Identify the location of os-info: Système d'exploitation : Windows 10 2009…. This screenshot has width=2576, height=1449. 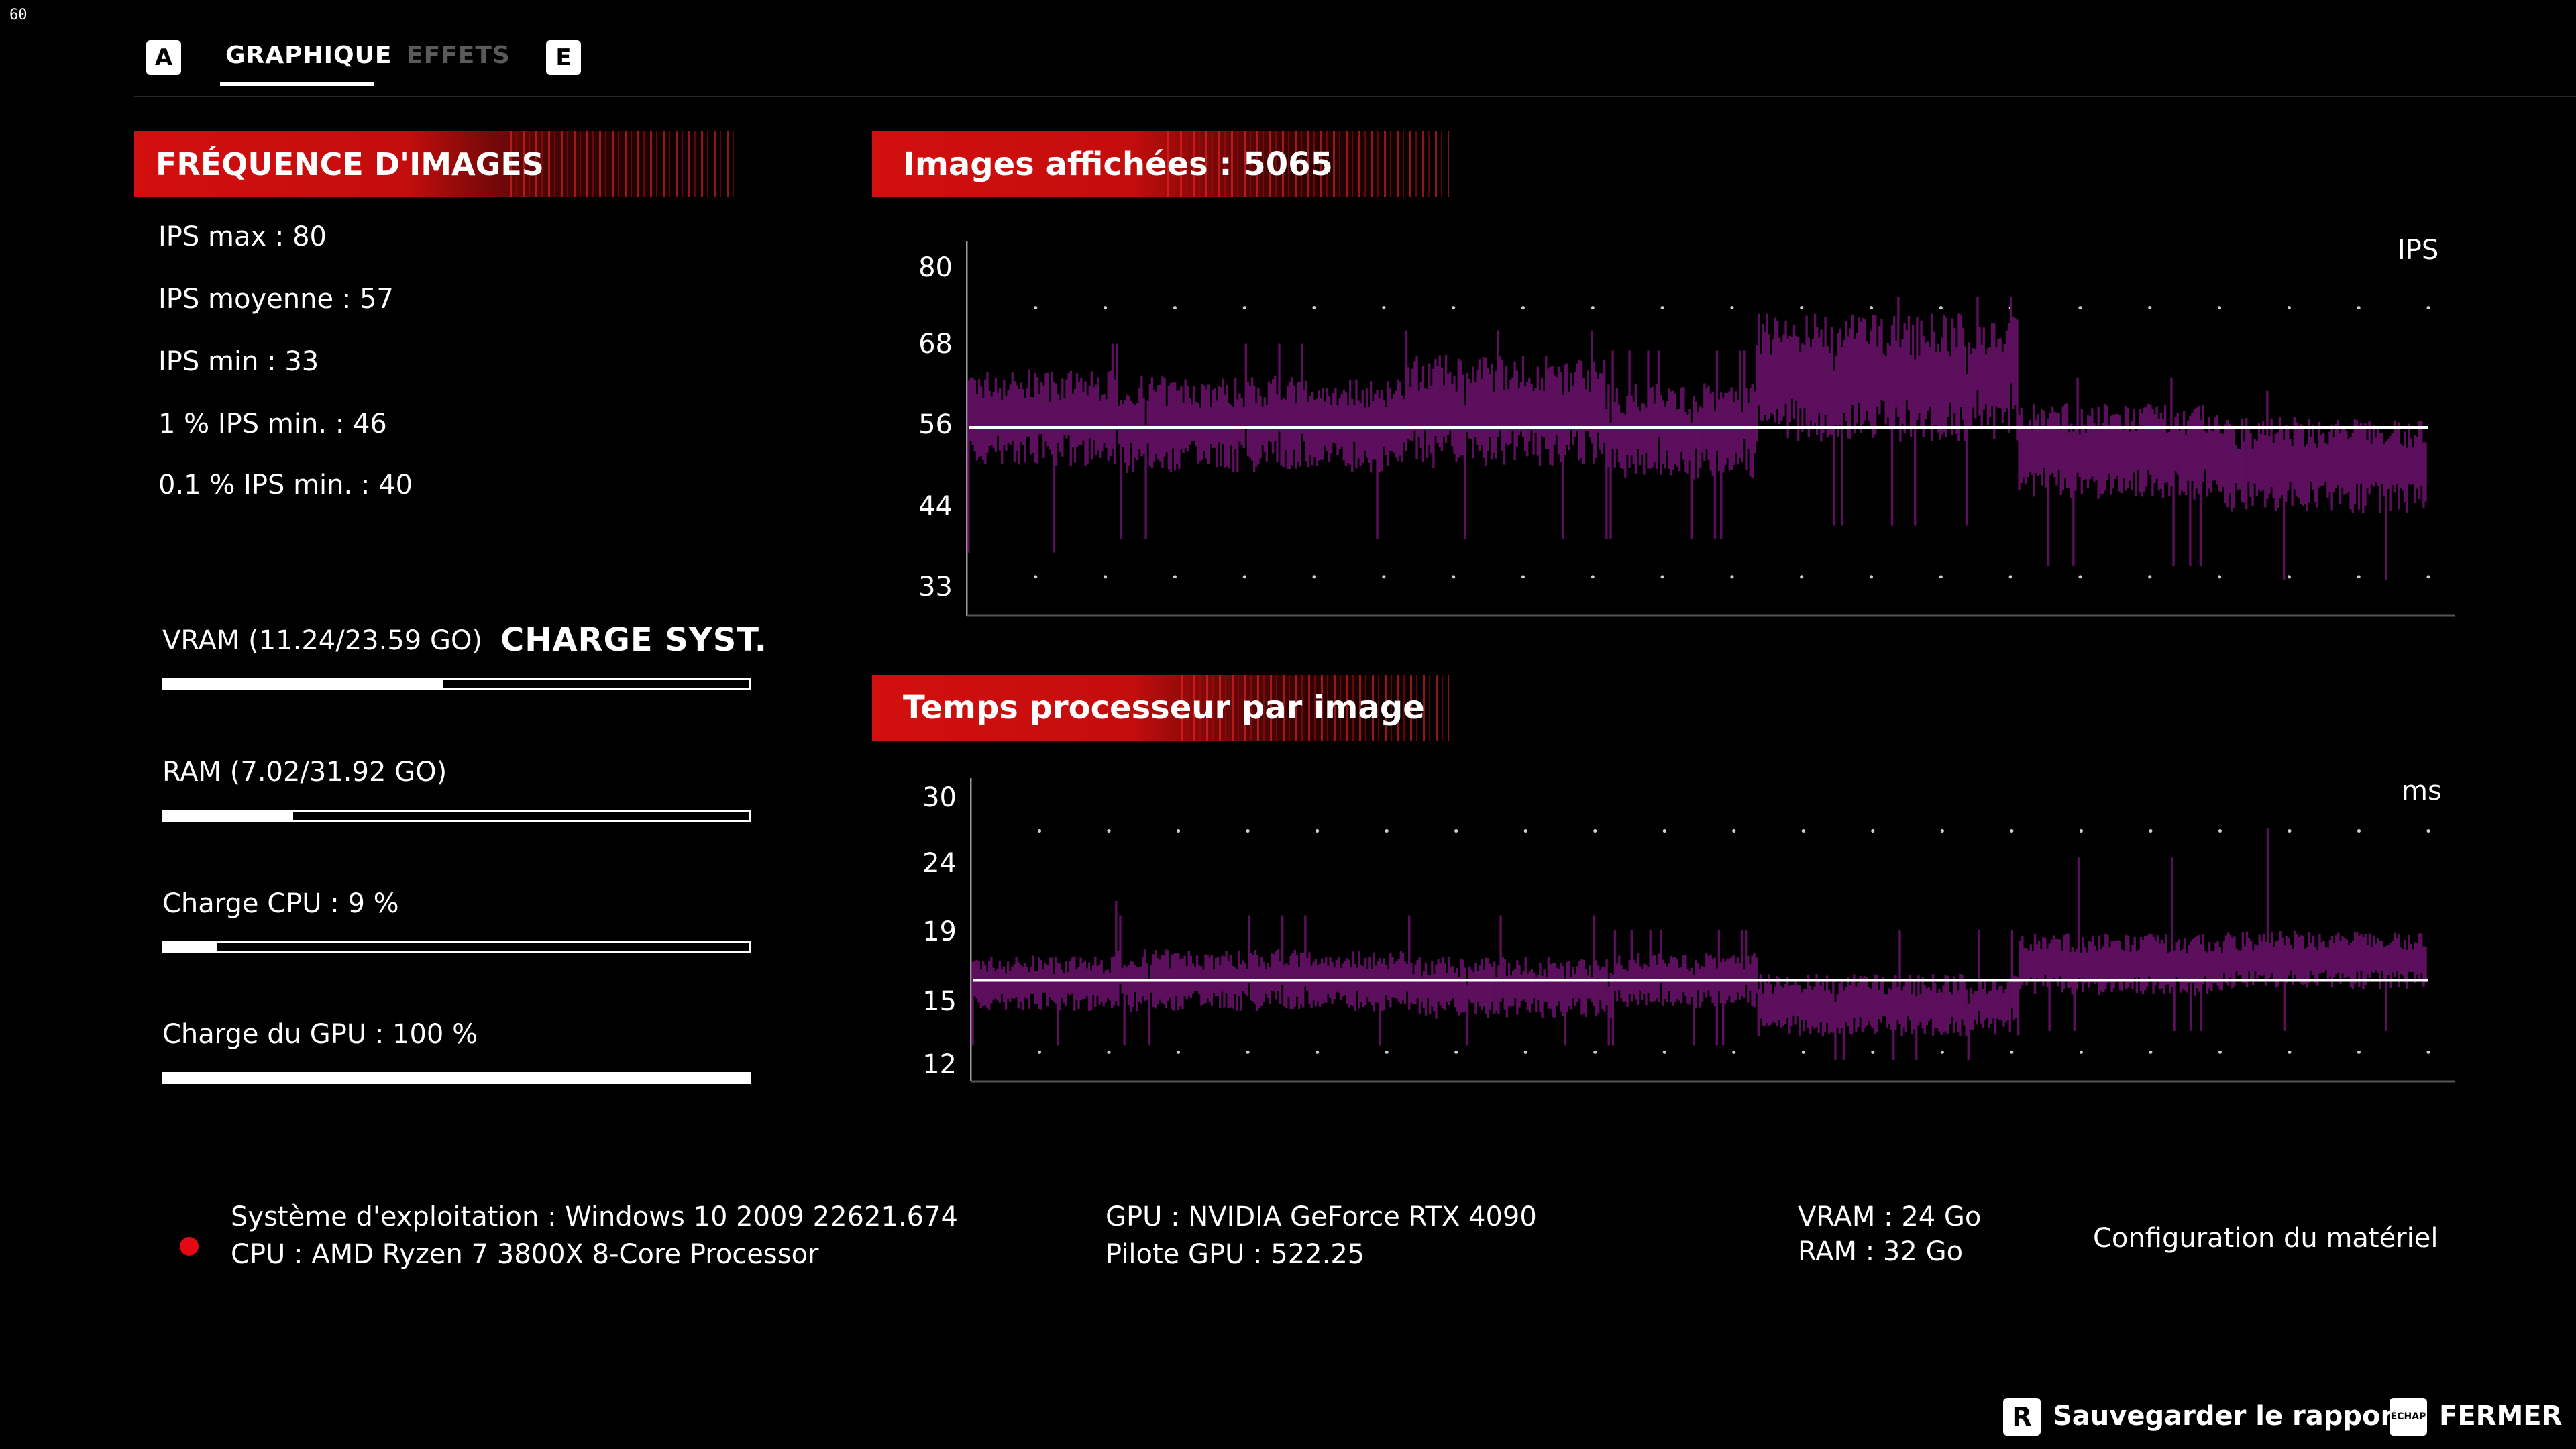
(594, 1216).